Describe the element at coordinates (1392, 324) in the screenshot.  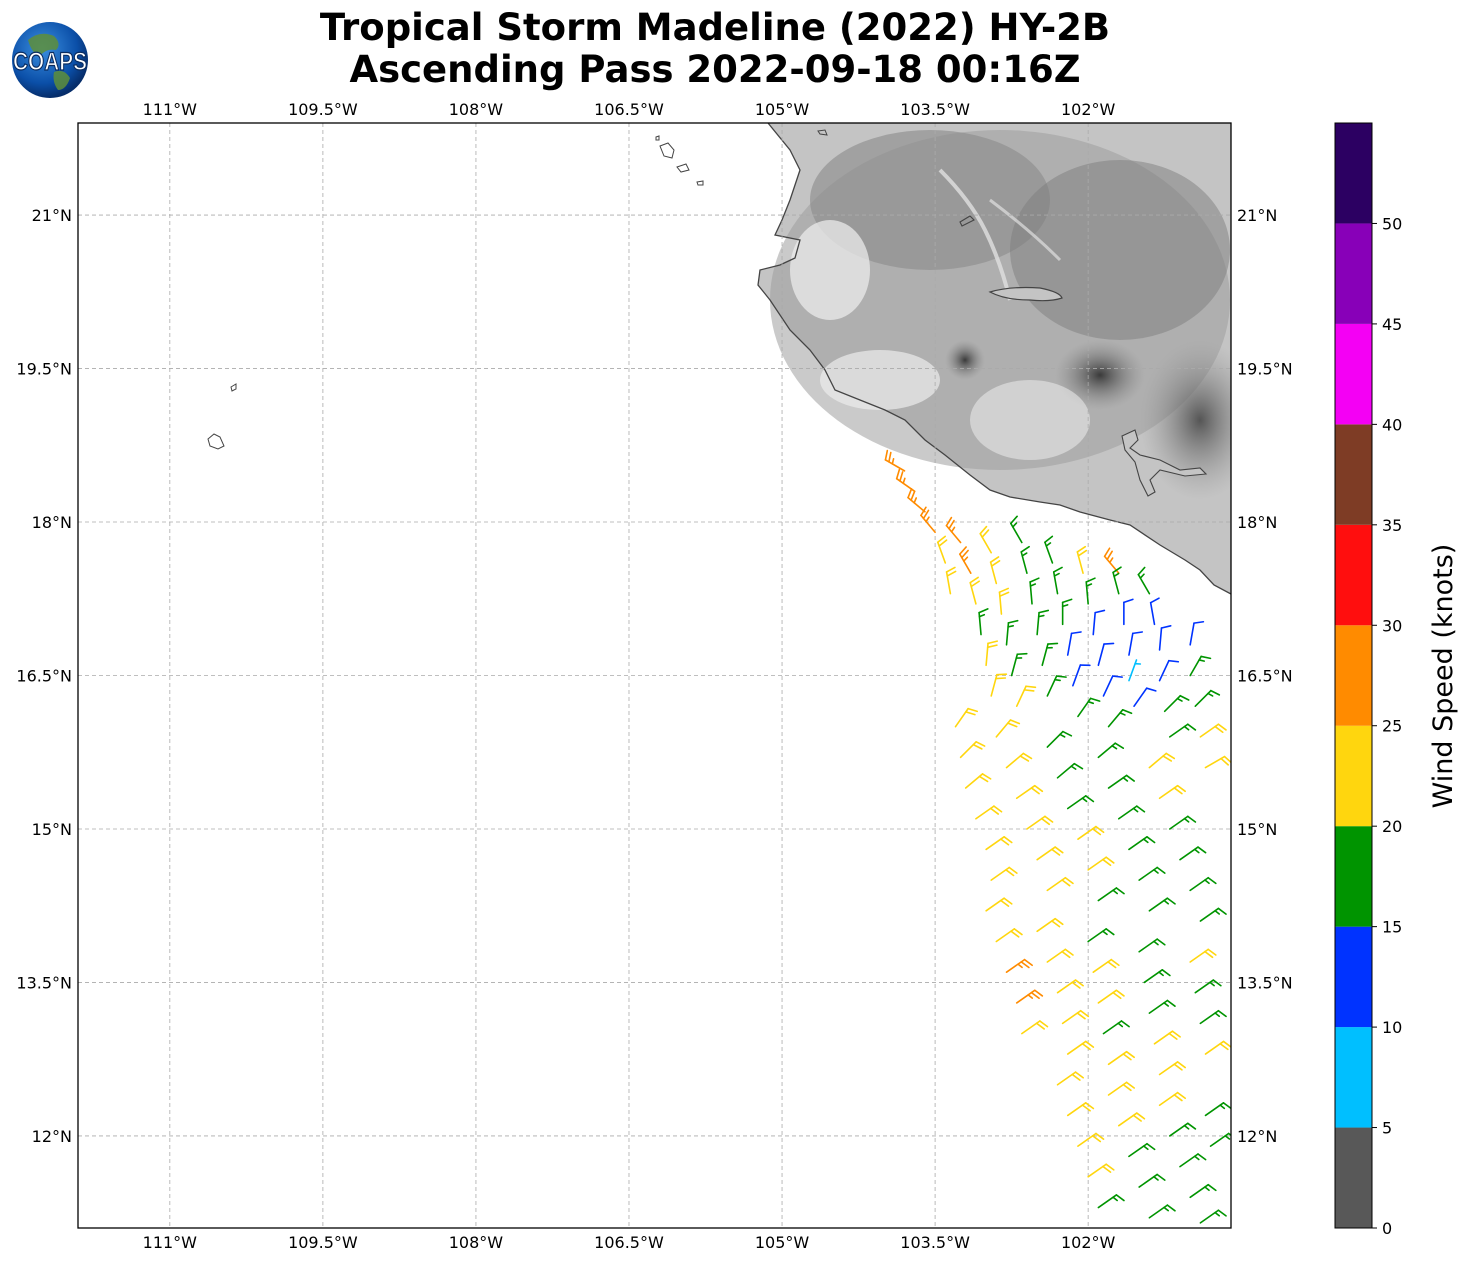
I see `colorbar-tick-label: 45` at that location.